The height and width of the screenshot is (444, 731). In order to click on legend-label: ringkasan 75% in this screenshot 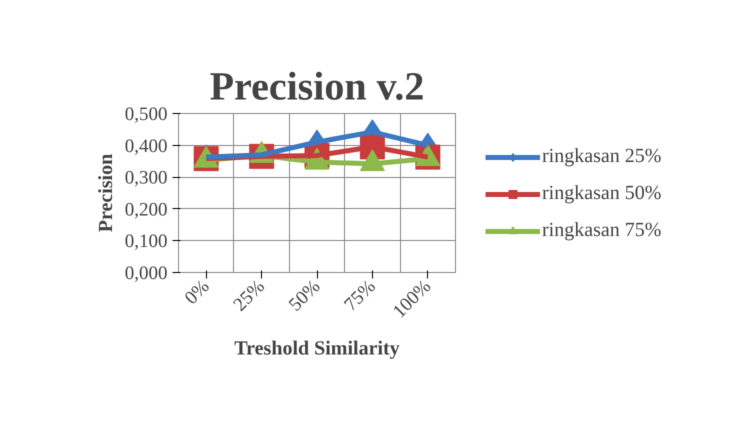, I will do `click(602, 230)`.